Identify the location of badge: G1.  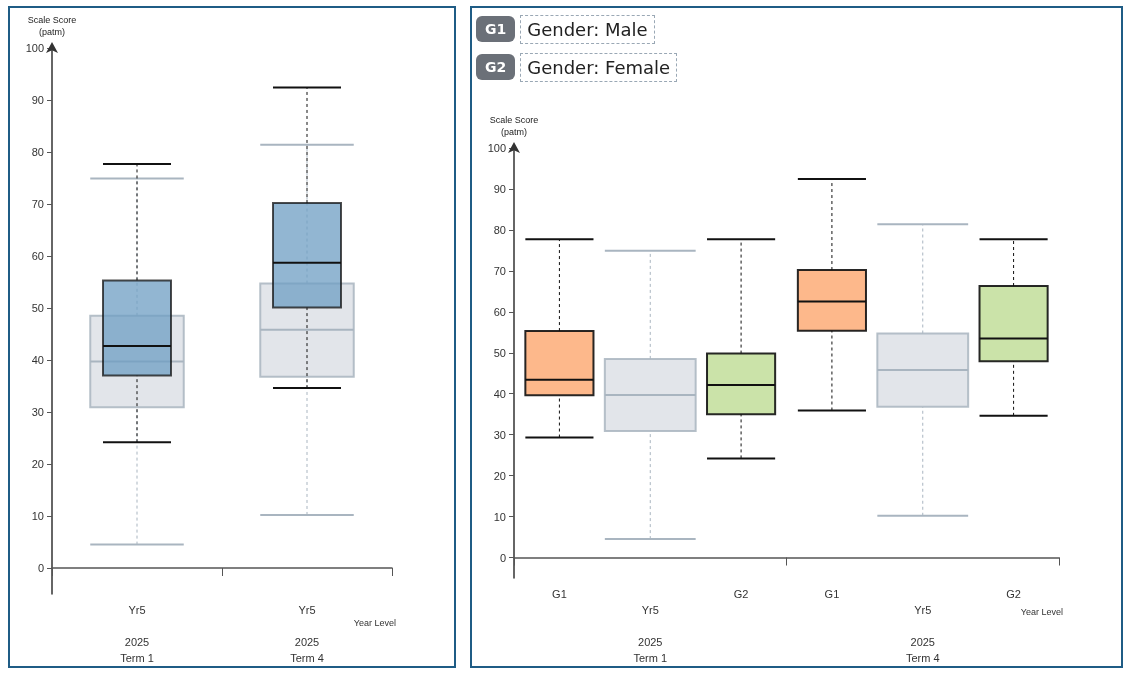
(496, 29).